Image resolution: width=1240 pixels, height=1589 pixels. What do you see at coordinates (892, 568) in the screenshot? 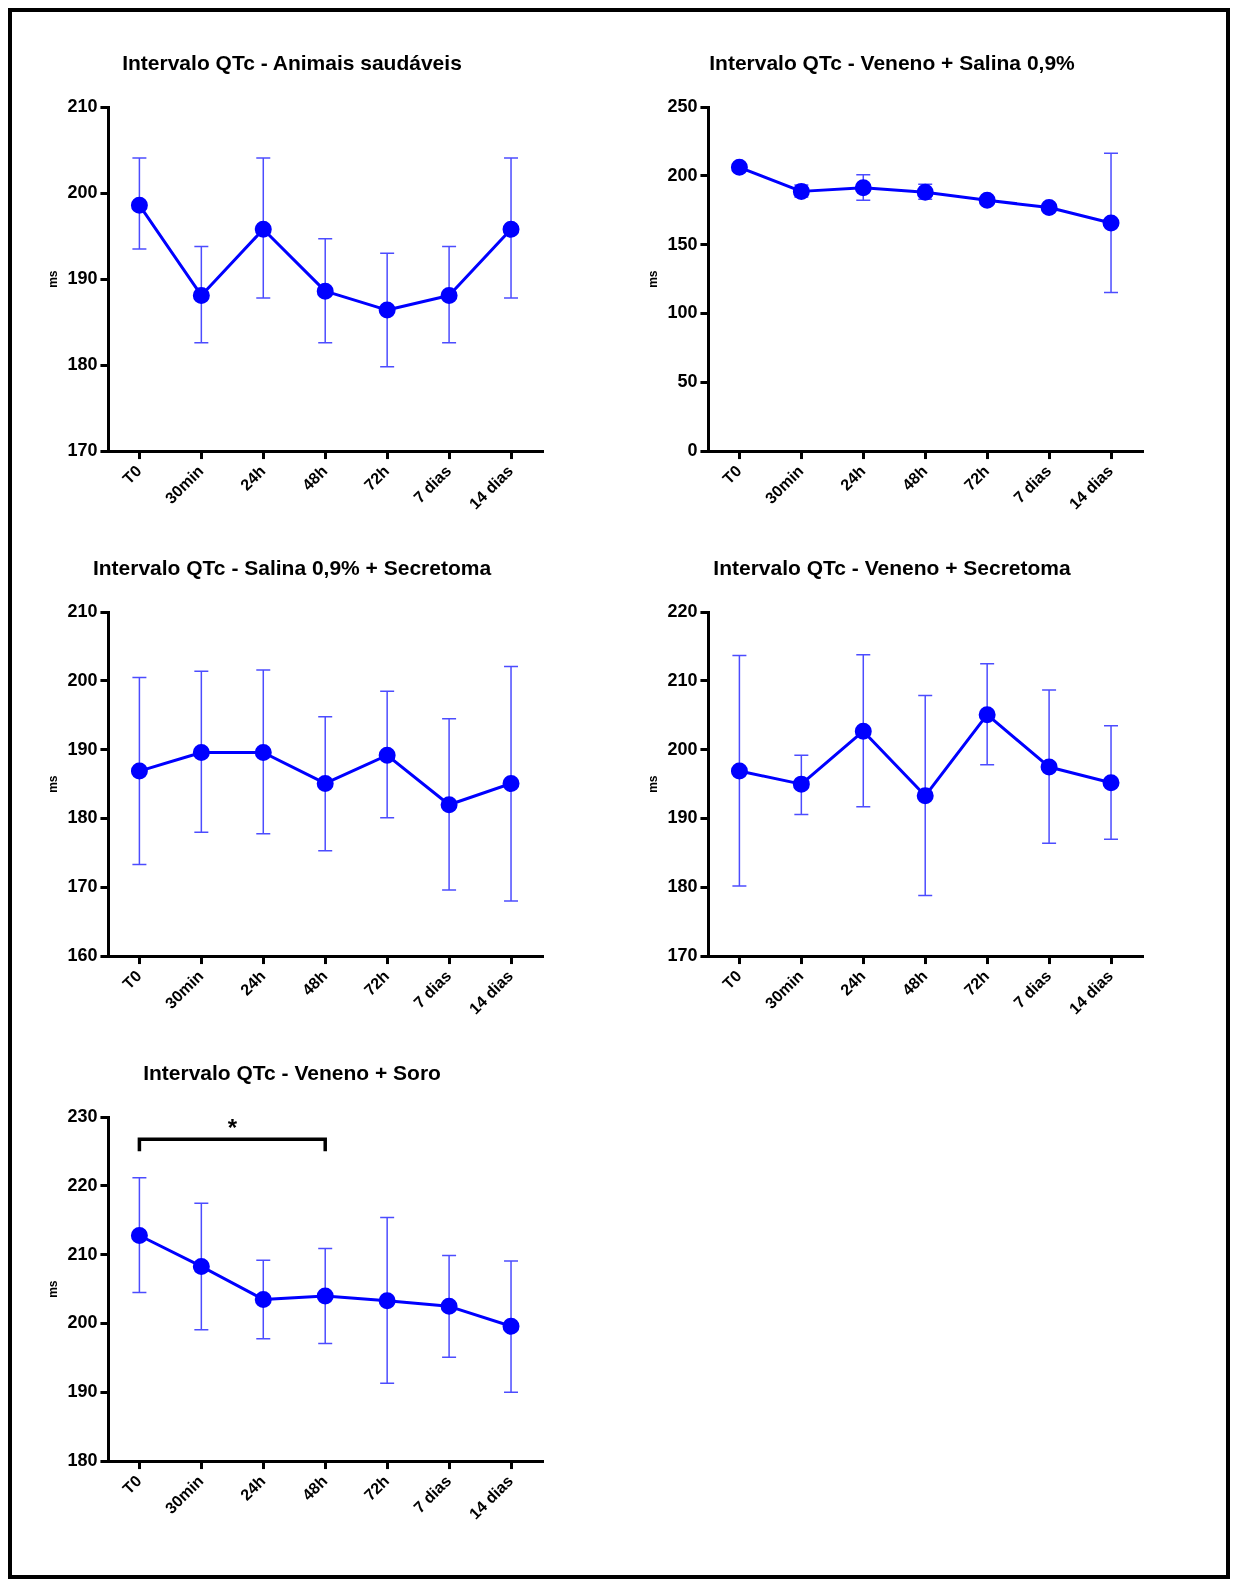
I see `chart-title: Intervalo QTc - Veneno + Secretoma` at bounding box center [892, 568].